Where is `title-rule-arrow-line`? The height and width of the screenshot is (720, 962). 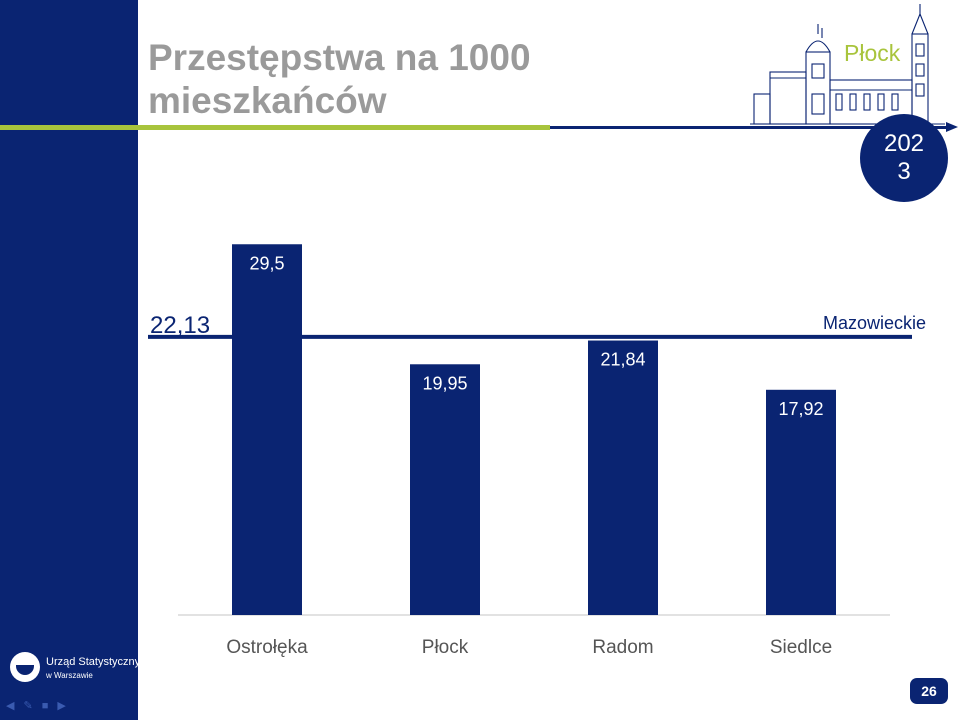 title-rule-arrow-line is located at coordinates (750, 127).